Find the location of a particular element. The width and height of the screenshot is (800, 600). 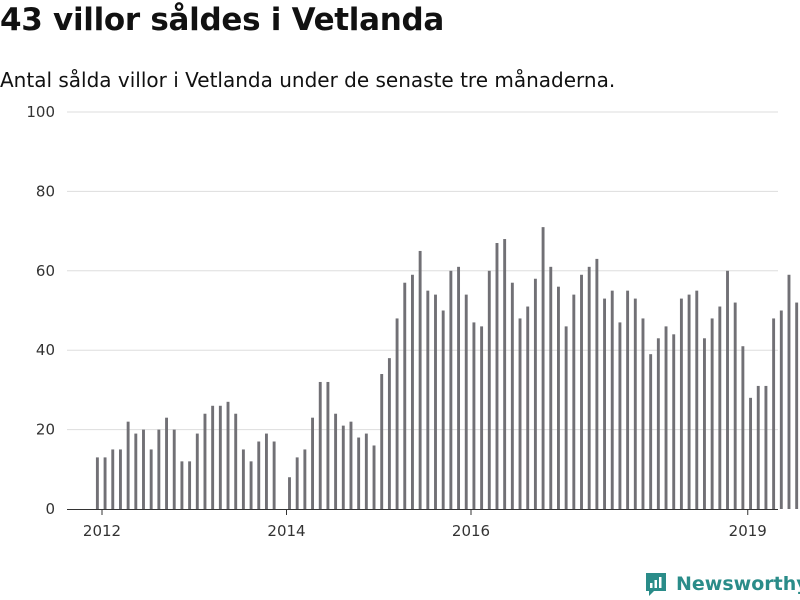

y-tick-label: 40 is located at coordinates (45, 350).